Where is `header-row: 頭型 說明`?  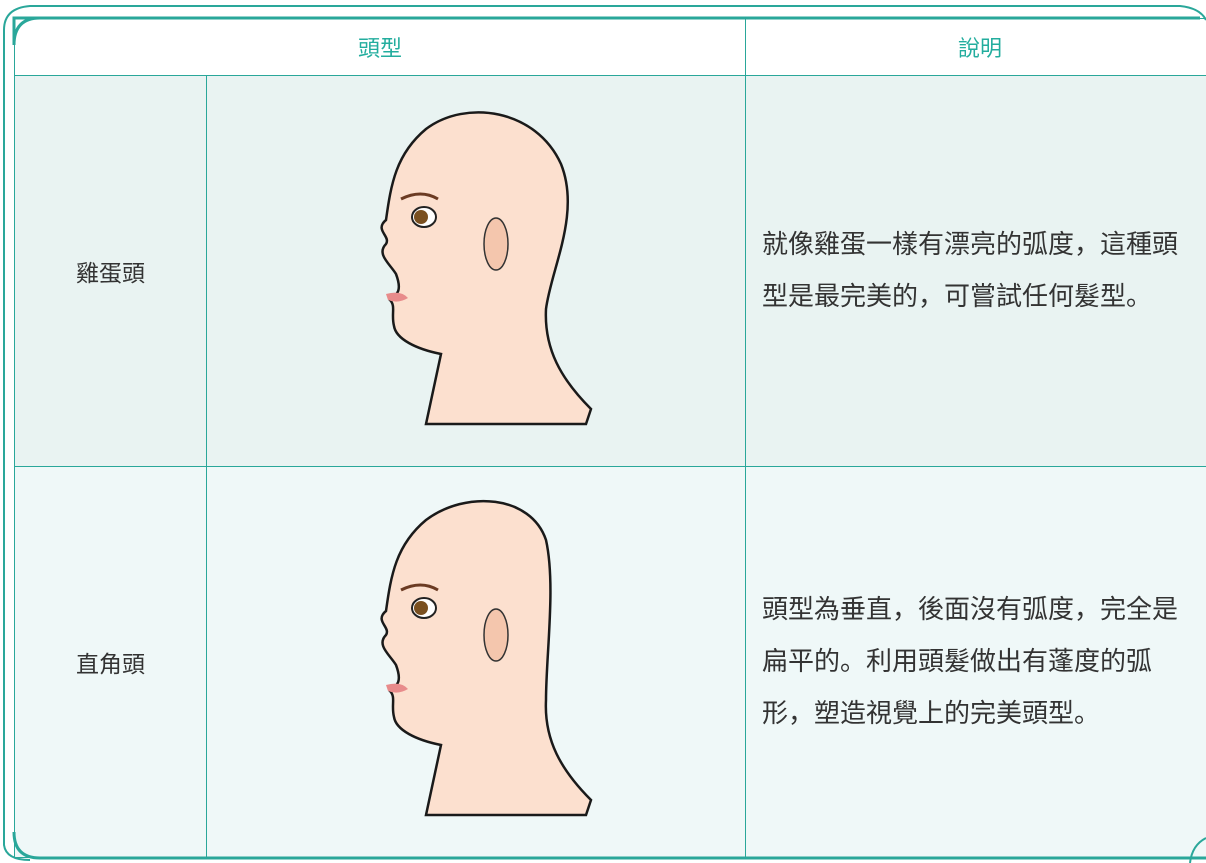 header-row: 頭型 說明 is located at coordinates (609, 47).